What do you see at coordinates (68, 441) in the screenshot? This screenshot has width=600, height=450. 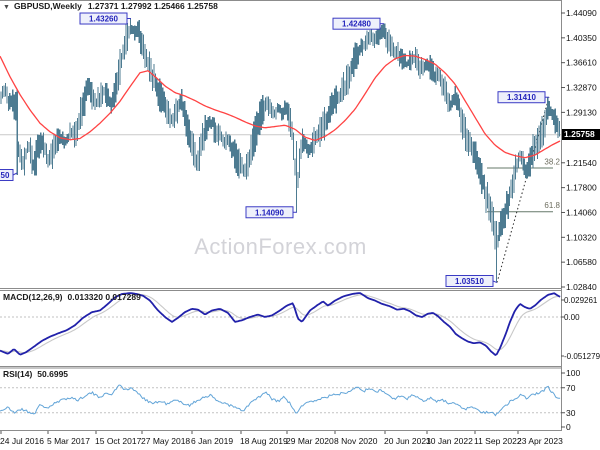 I see `time-axis-label: 5 Mar 2017` at bounding box center [68, 441].